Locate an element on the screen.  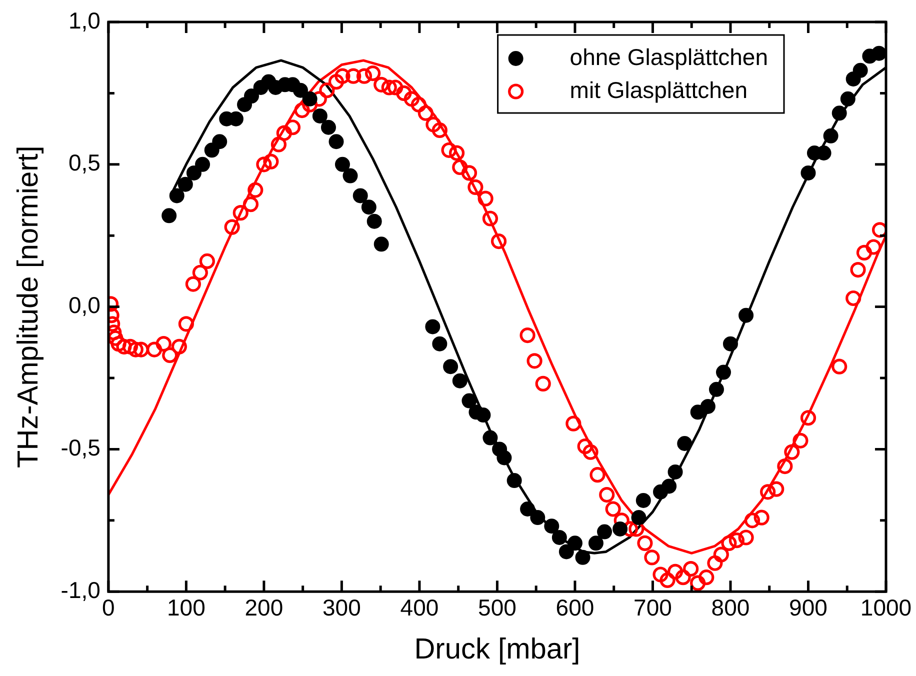
y-tick-label: 1,0 is located at coordinates (84, 20).